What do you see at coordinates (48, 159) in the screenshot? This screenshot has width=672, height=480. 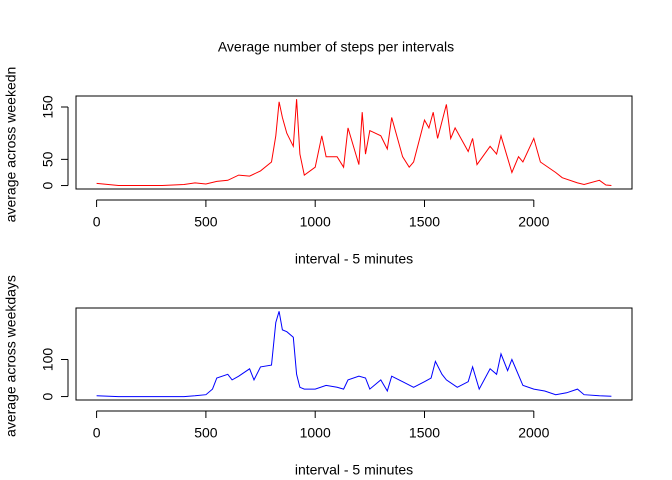 I see `y-tick-label: 50` at bounding box center [48, 159].